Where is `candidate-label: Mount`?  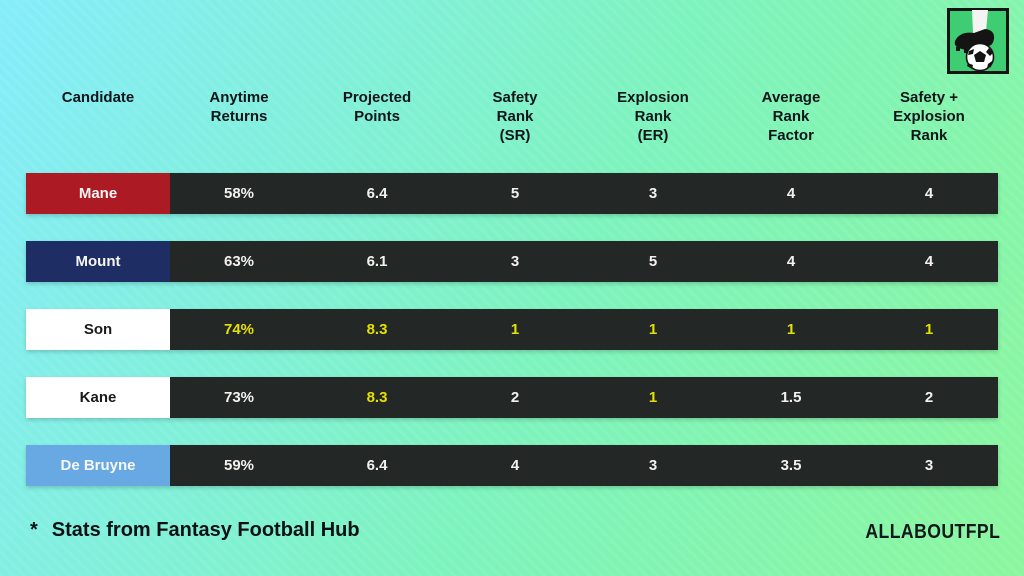 candidate-label: Mount is located at coordinates (98, 261).